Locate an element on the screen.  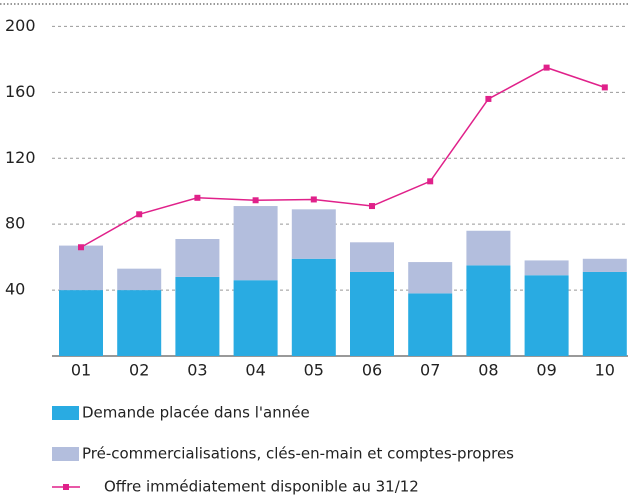
y-tick-label: 40 is located at coordinates (15, 289).